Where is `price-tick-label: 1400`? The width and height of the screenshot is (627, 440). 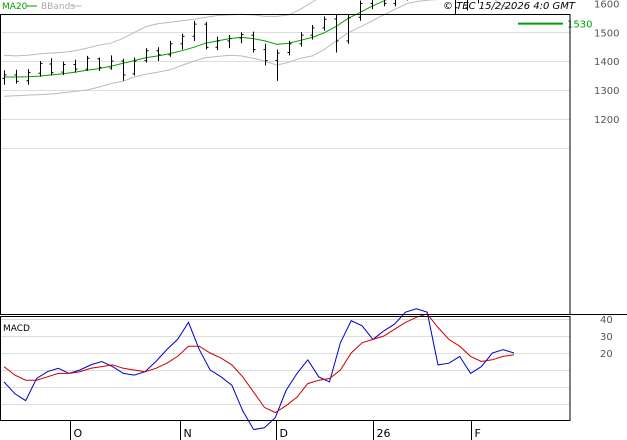
price-tick-label: 1400 is located at coordinates (606, 62).